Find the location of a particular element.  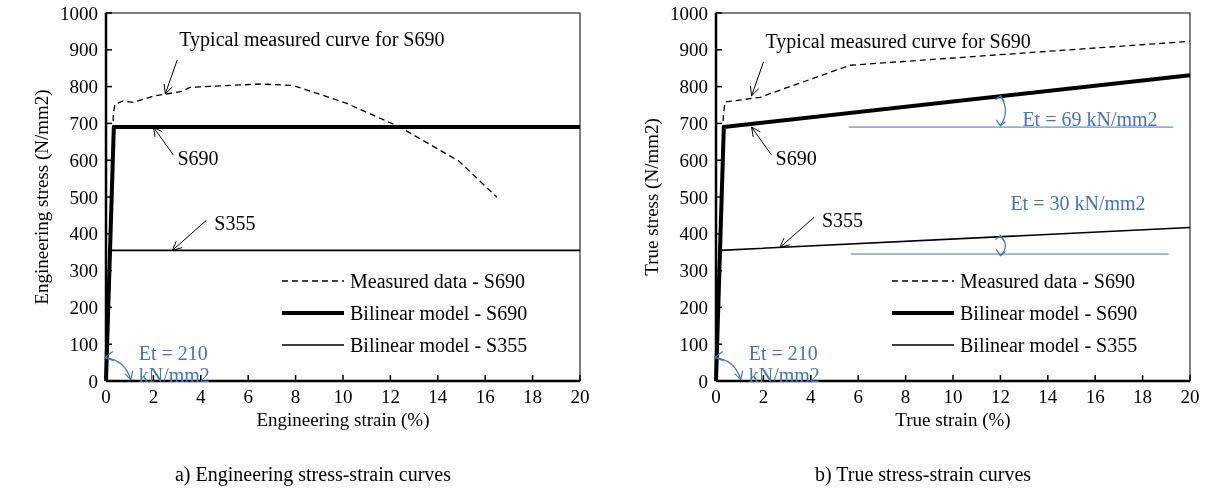

y-axis-title: Engineering stress (N/mm2) is located at coordinates (42, 197).